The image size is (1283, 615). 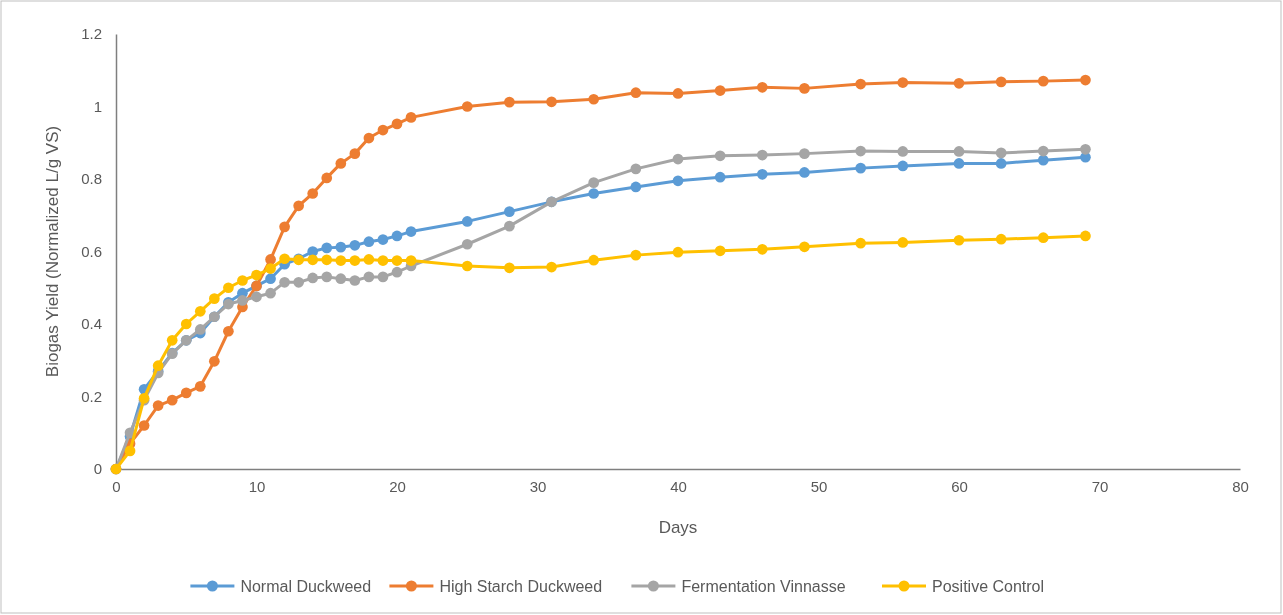 What do you see at coordinates (959, 486) in the screenshot?
I see `x-tick-label: 60` at bounding box center [959, 486].